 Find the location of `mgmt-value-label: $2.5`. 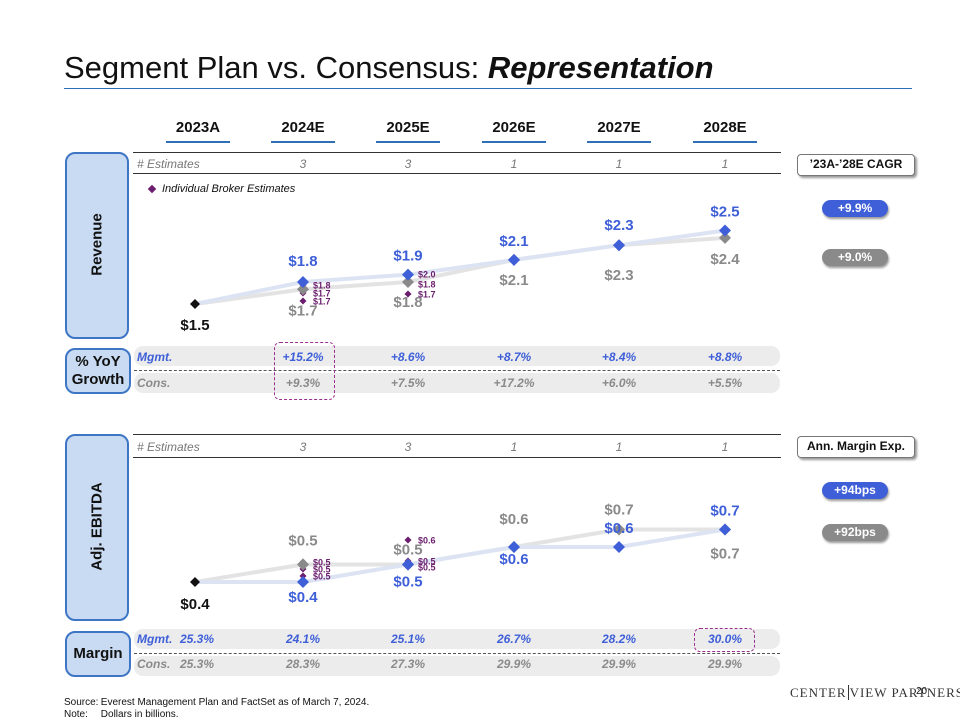

mgmt-value-label: $2.5 is located at coordinates (724, 212).